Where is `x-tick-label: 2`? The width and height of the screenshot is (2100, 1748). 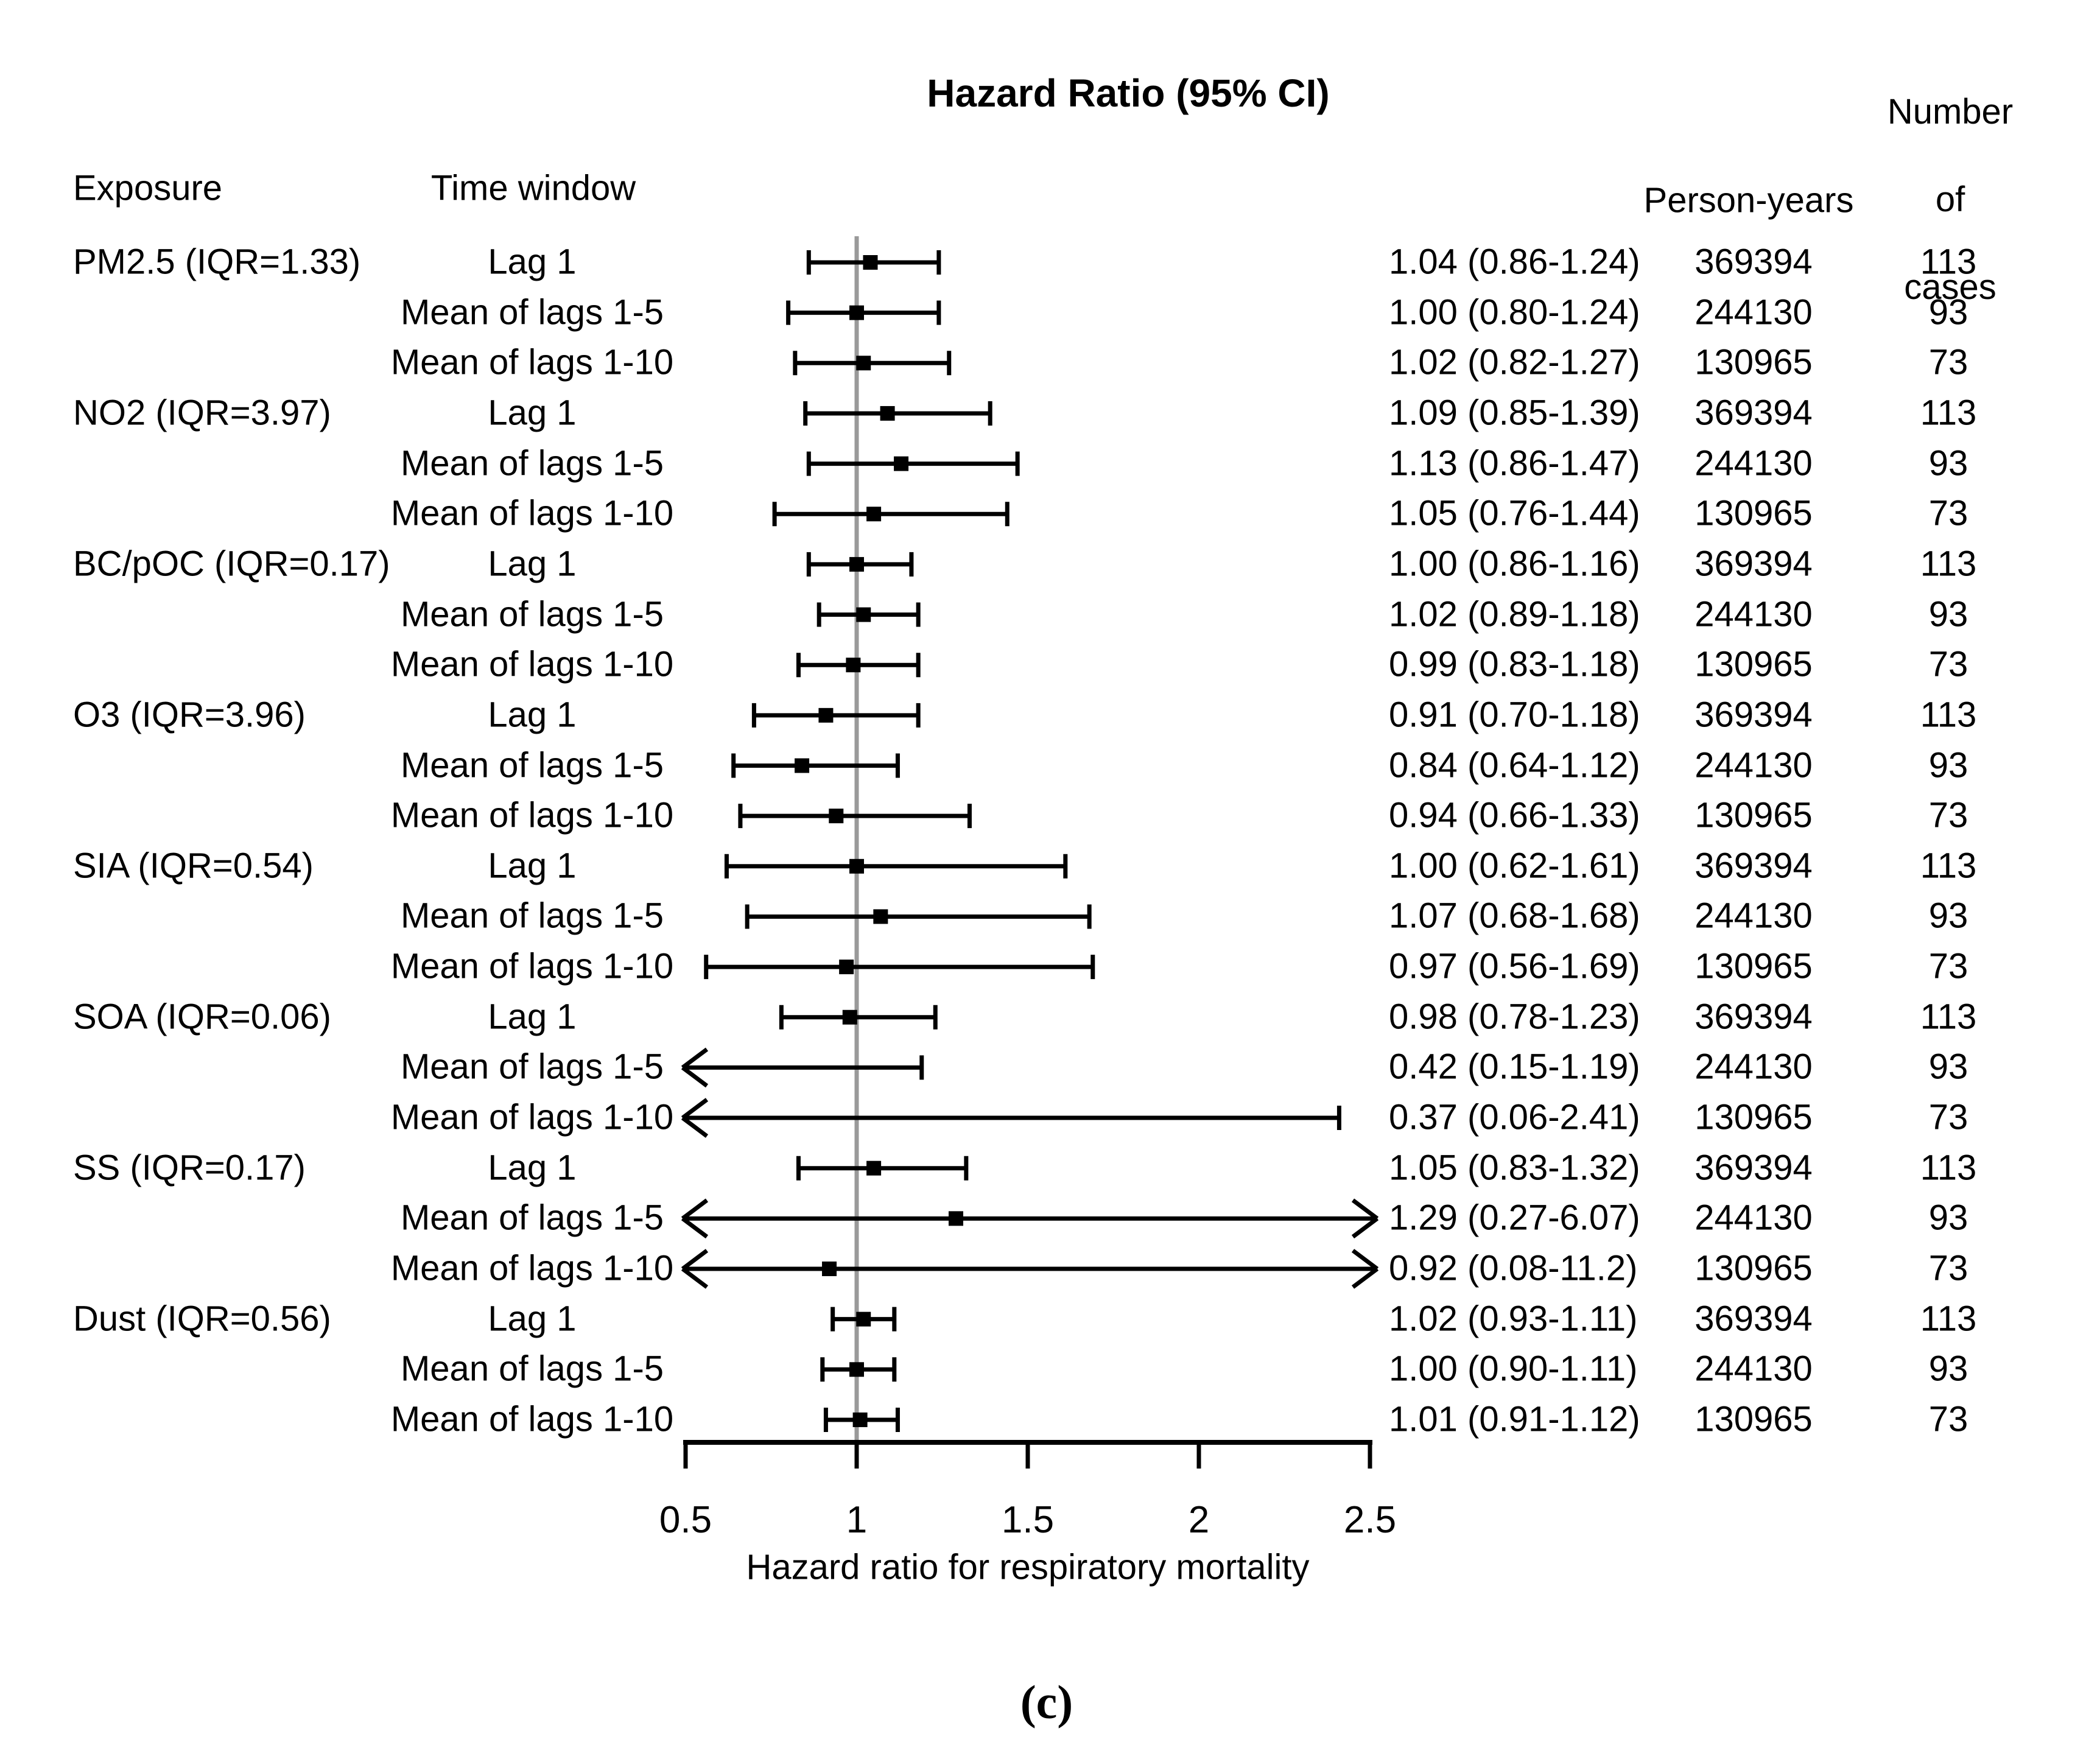
x-tick-label: 2 is located at coordinates (1199, 1519).